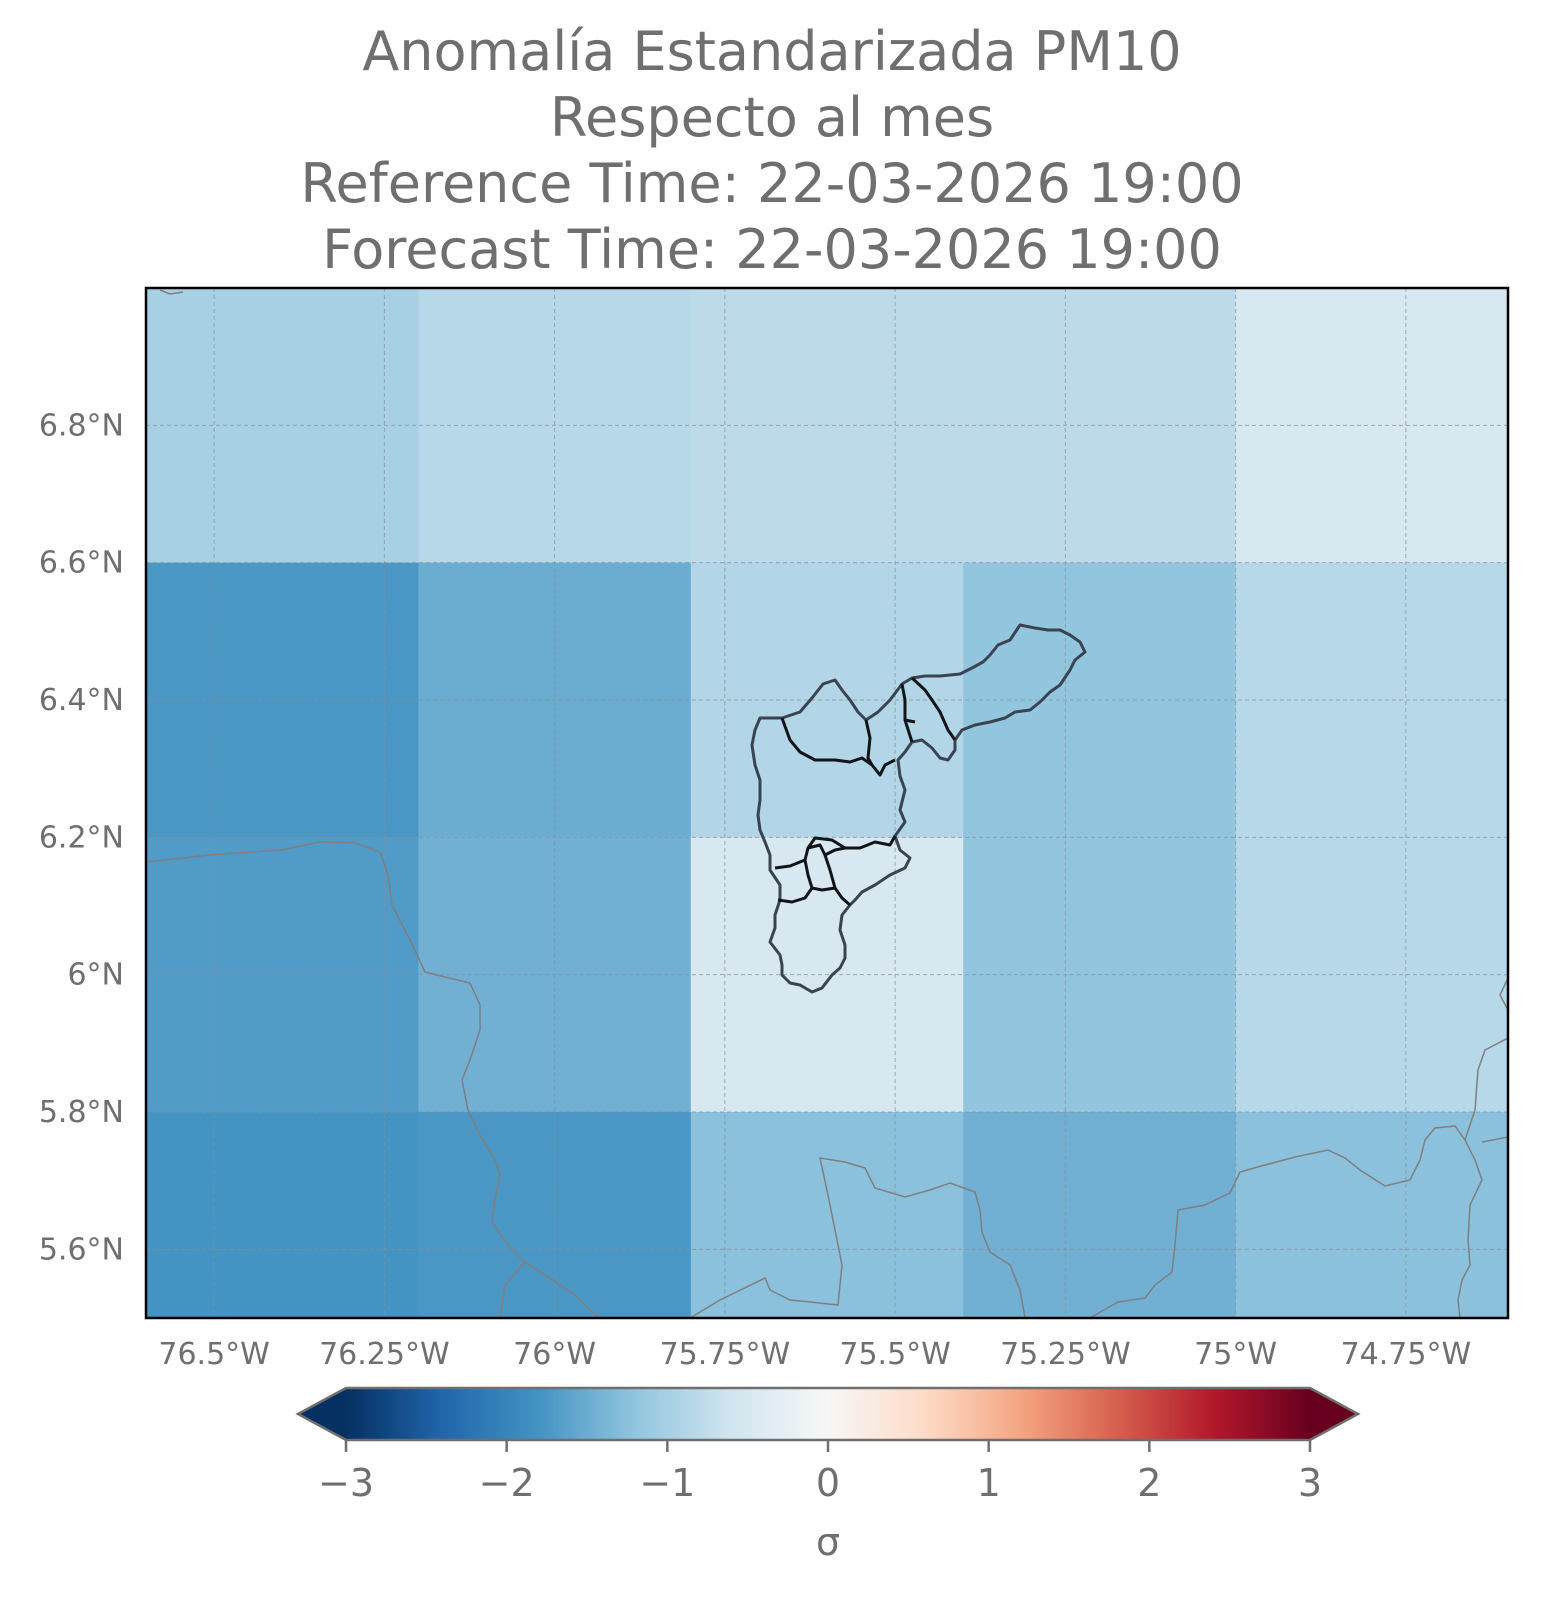  Describe the element at coordinates (507, 1483) in the screenshot. I see `colorbar-tick-label: −2` at that location.